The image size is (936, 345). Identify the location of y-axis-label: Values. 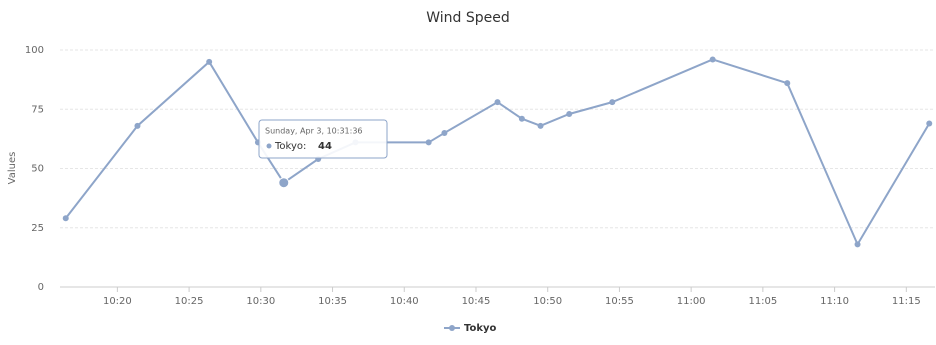
(12, 168).